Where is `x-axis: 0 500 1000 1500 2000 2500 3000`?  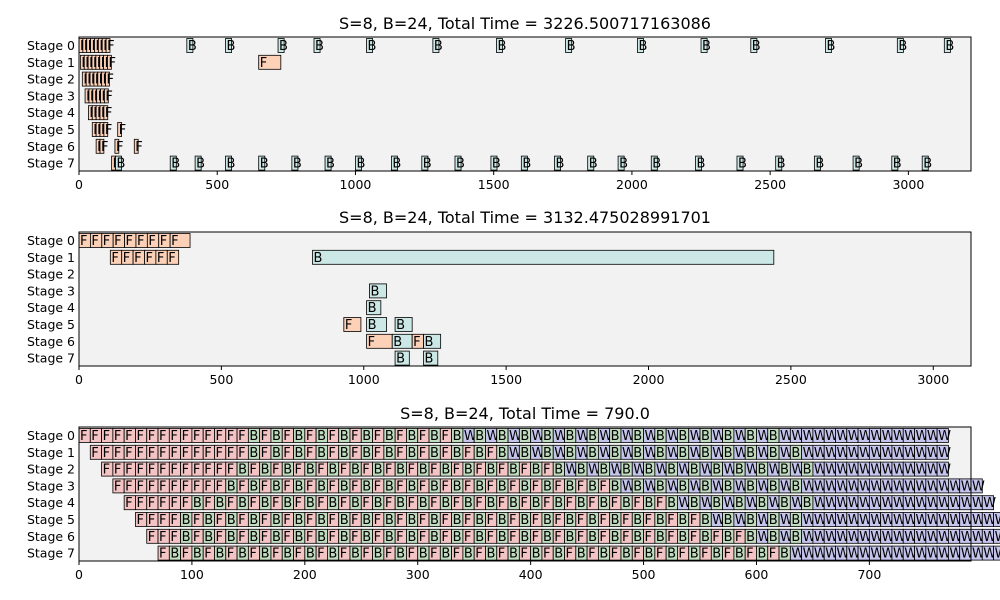
x-axis: 0 500 1000 1500 2000 2500 3000 is located at coordinates (499, 181).